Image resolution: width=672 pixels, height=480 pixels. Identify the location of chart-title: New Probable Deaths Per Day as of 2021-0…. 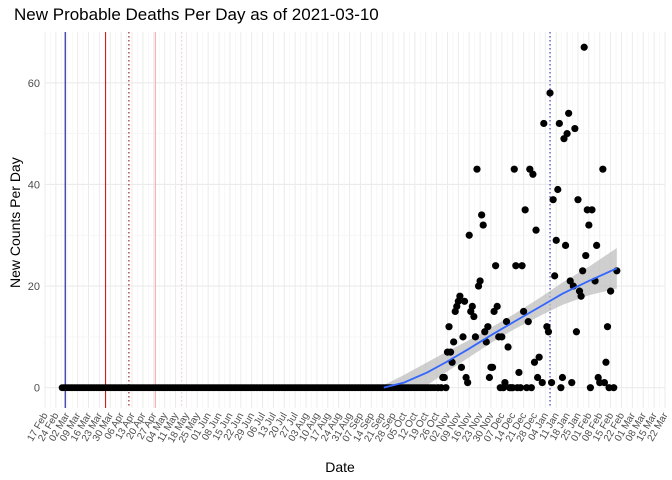
(196, 14).